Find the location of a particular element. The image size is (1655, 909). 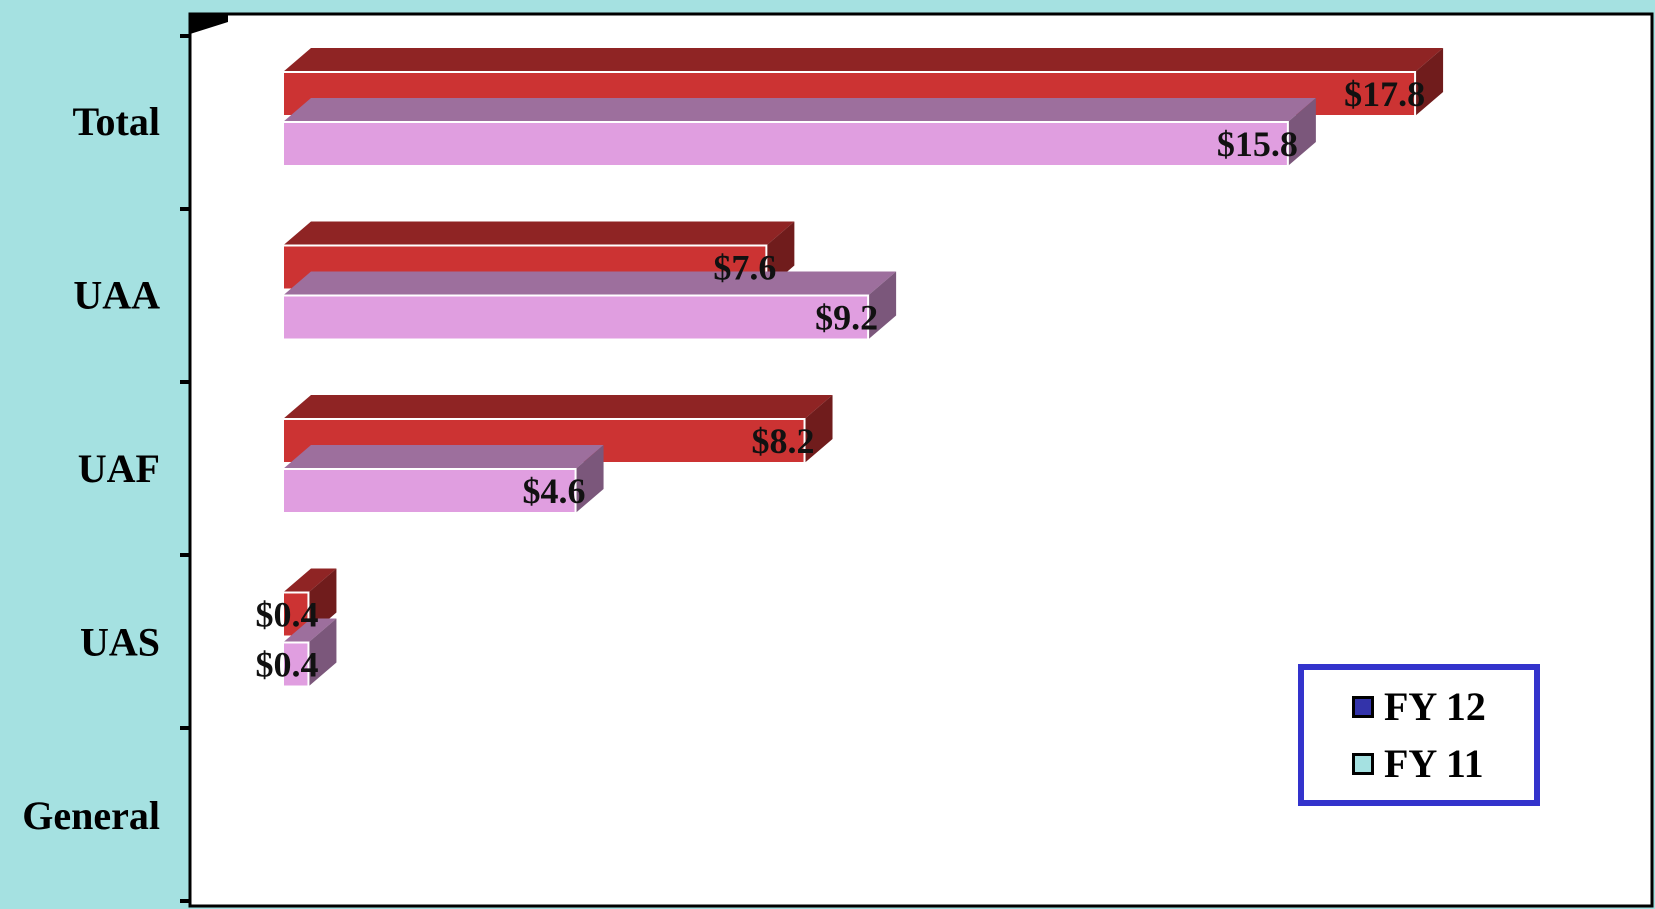

category-label: UAF is located at coordinates (119, 468).